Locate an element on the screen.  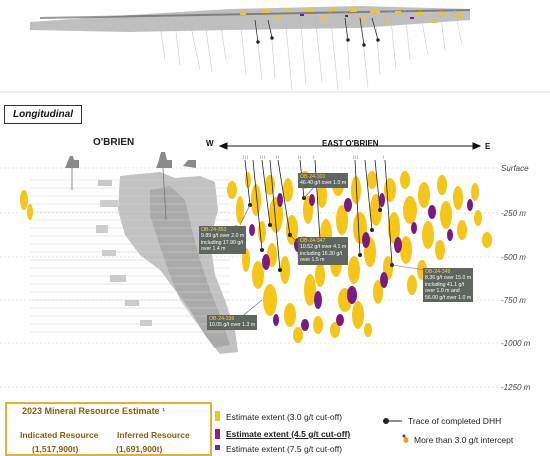
direction-east-label: E is located at coordinates (488, 146).